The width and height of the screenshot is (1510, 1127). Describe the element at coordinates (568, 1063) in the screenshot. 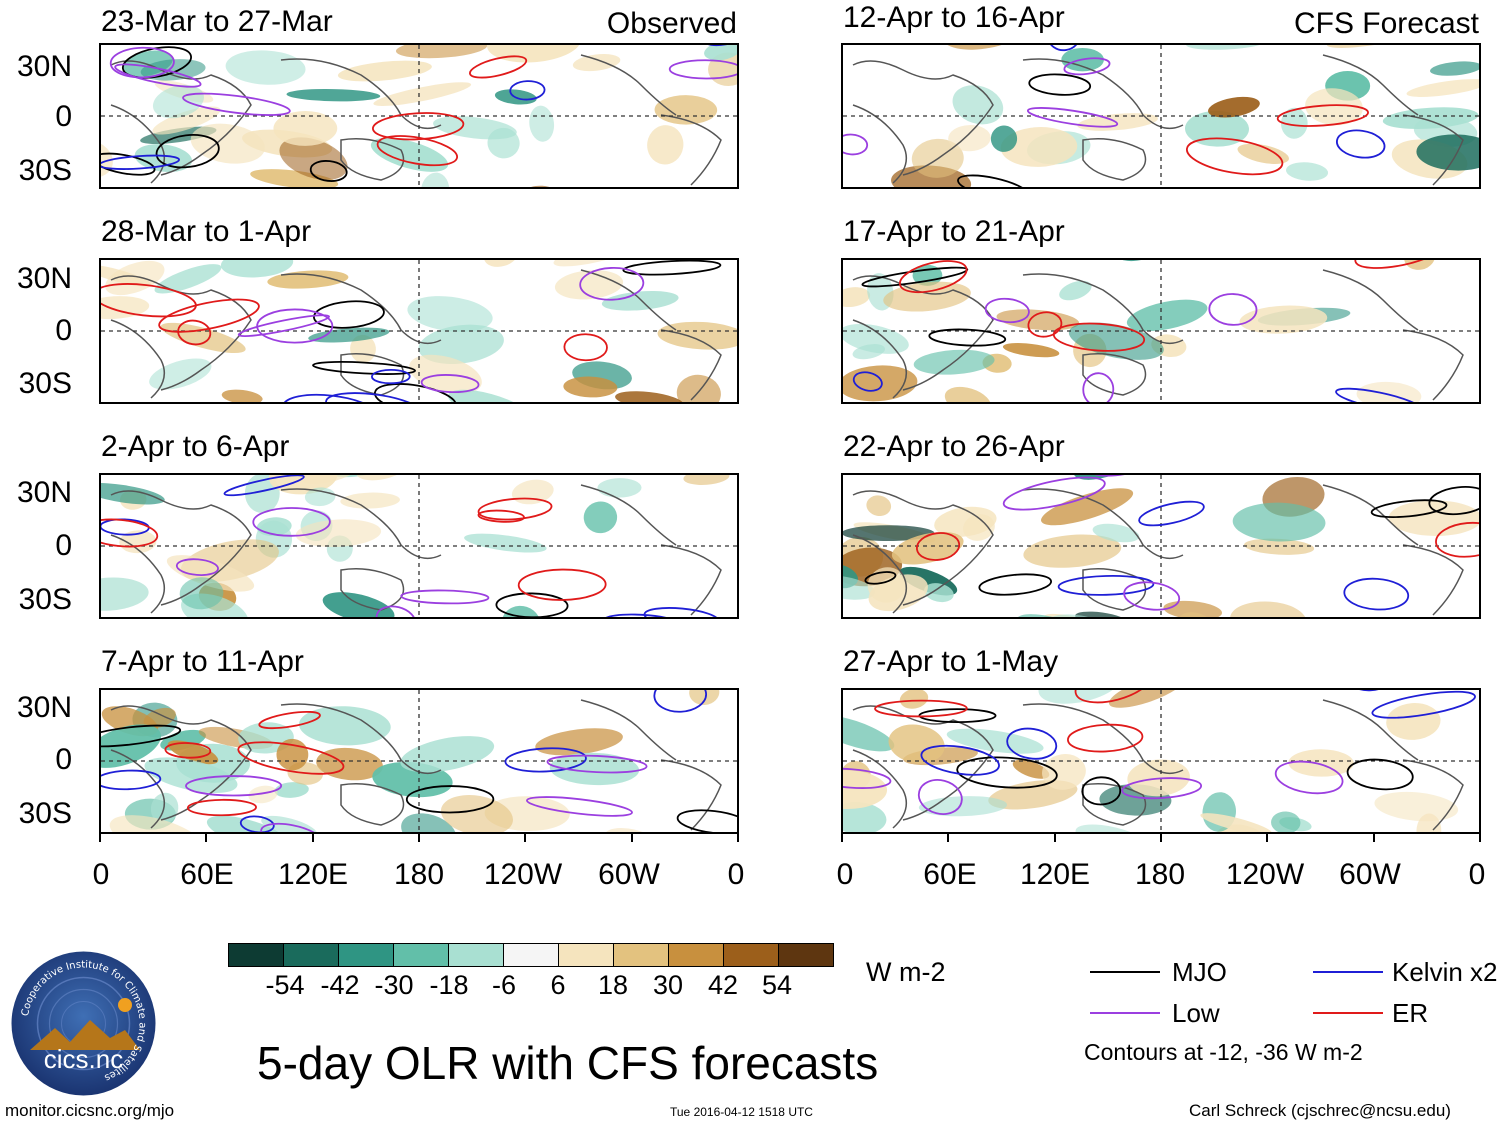

I see `chart-title: 5-day OLR with CFS forecasts` at that location.